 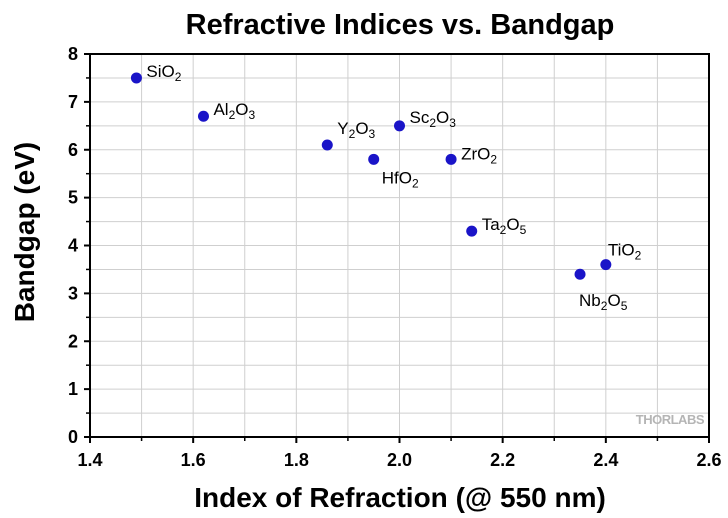 I want to click on y-tick-label: 8, so click(x=73, y=54).